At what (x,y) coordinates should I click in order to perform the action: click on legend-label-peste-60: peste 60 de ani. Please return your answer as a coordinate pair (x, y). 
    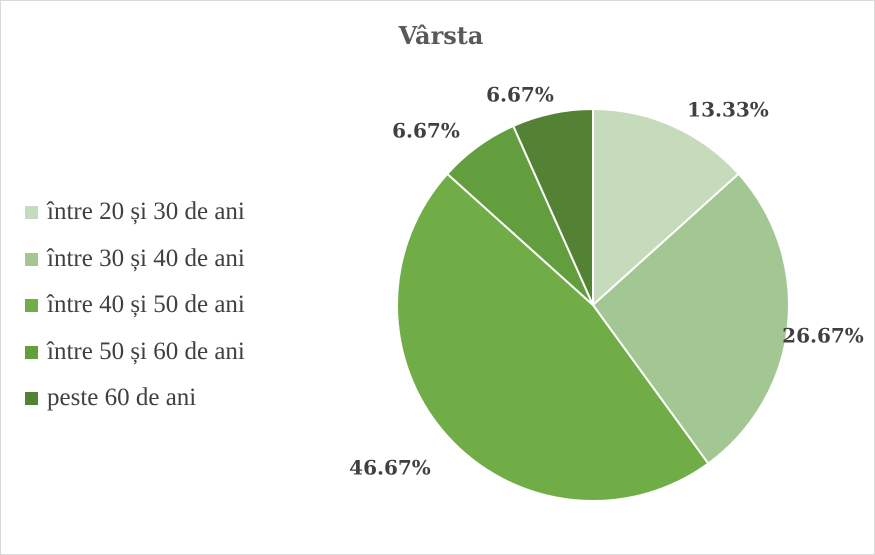
    Looking at the image, I should click on (122, 397).